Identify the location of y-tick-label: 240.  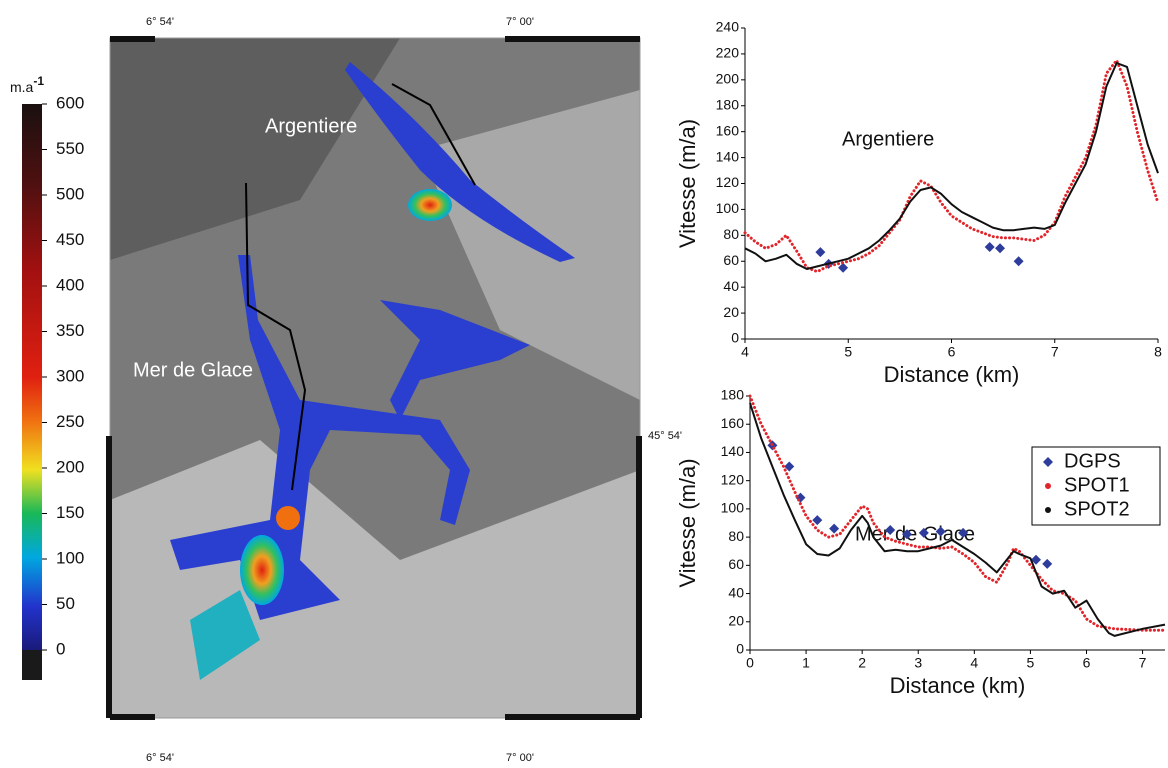
(728, 27).